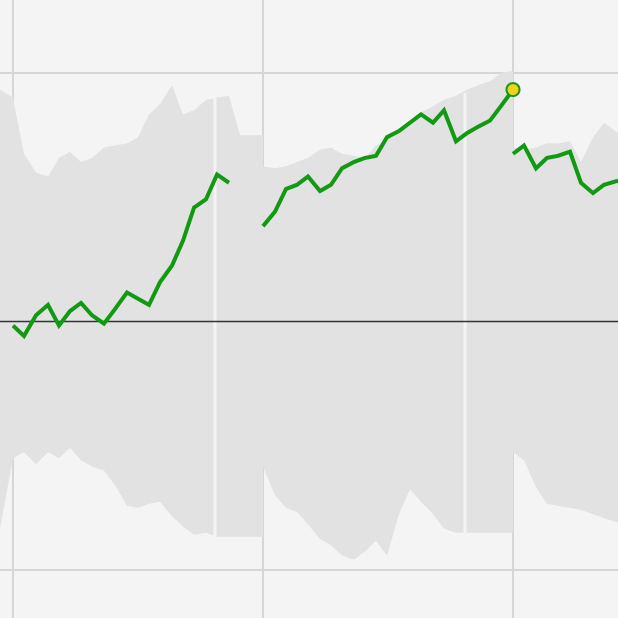 This screenshot has height=618, width=618. I want to click on highlight-marker-group, so click(513, 90).